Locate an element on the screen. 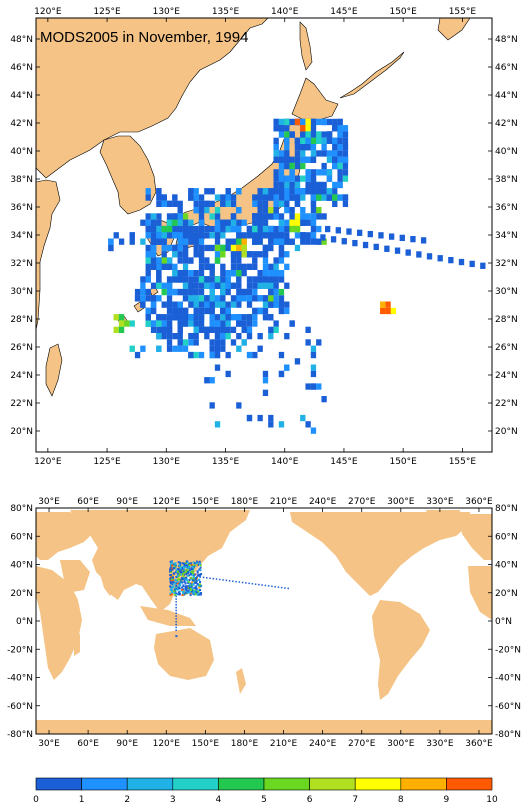 The height and width of the screenshot is (808, 529). lat-tick-label-left: 48°N is located at coordinates (21, 40).